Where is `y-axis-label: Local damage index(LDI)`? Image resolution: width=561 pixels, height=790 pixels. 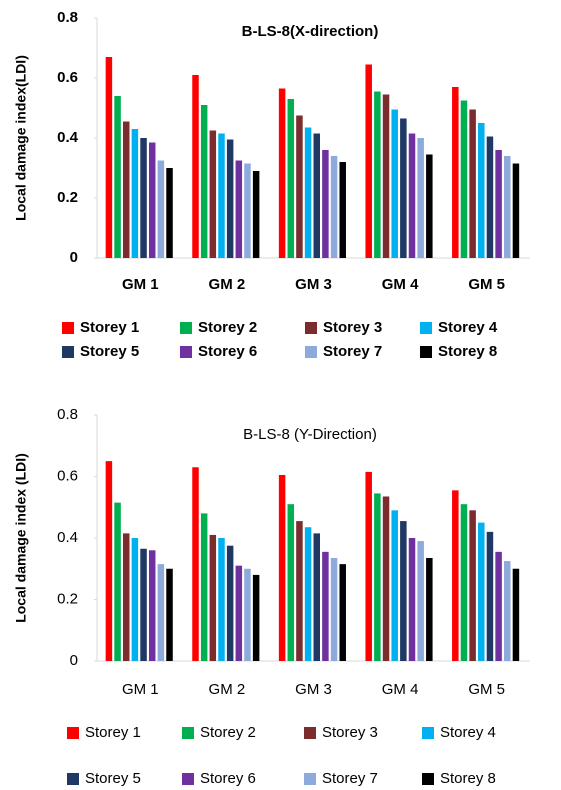
y-axis-label: Local damage index(LDI) is located at coordinates (21, 138).